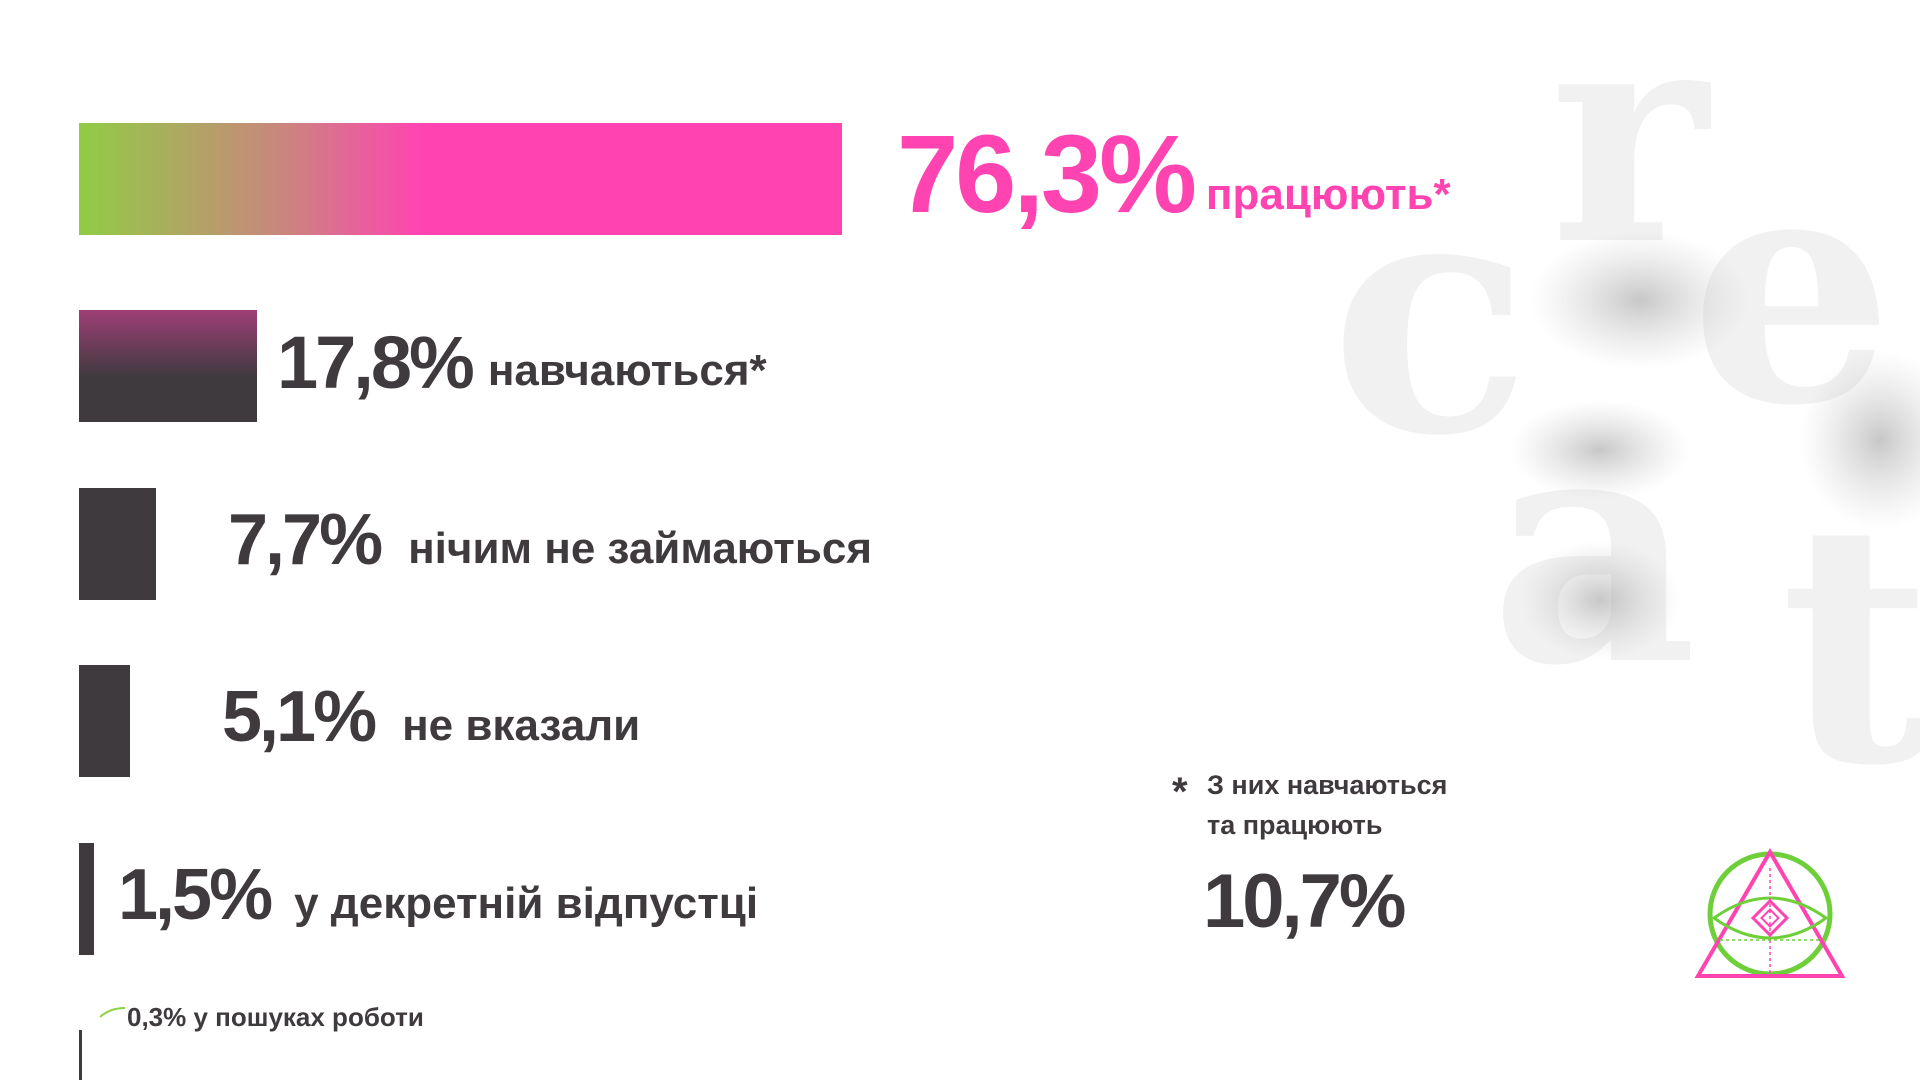 The width and height of the screenshot is (1920, 1080). What do you see at coordinates (1327, 785) in the screenshot?
I see `footnote-line-1: З них навчаються` at bounding box center [1327, 785].